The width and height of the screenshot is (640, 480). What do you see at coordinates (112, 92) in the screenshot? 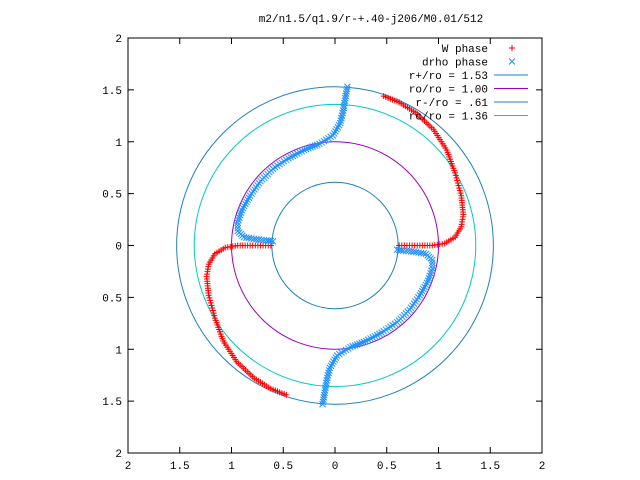
I see `y-tick-label: 1.5` at bounding box center [112, 92].